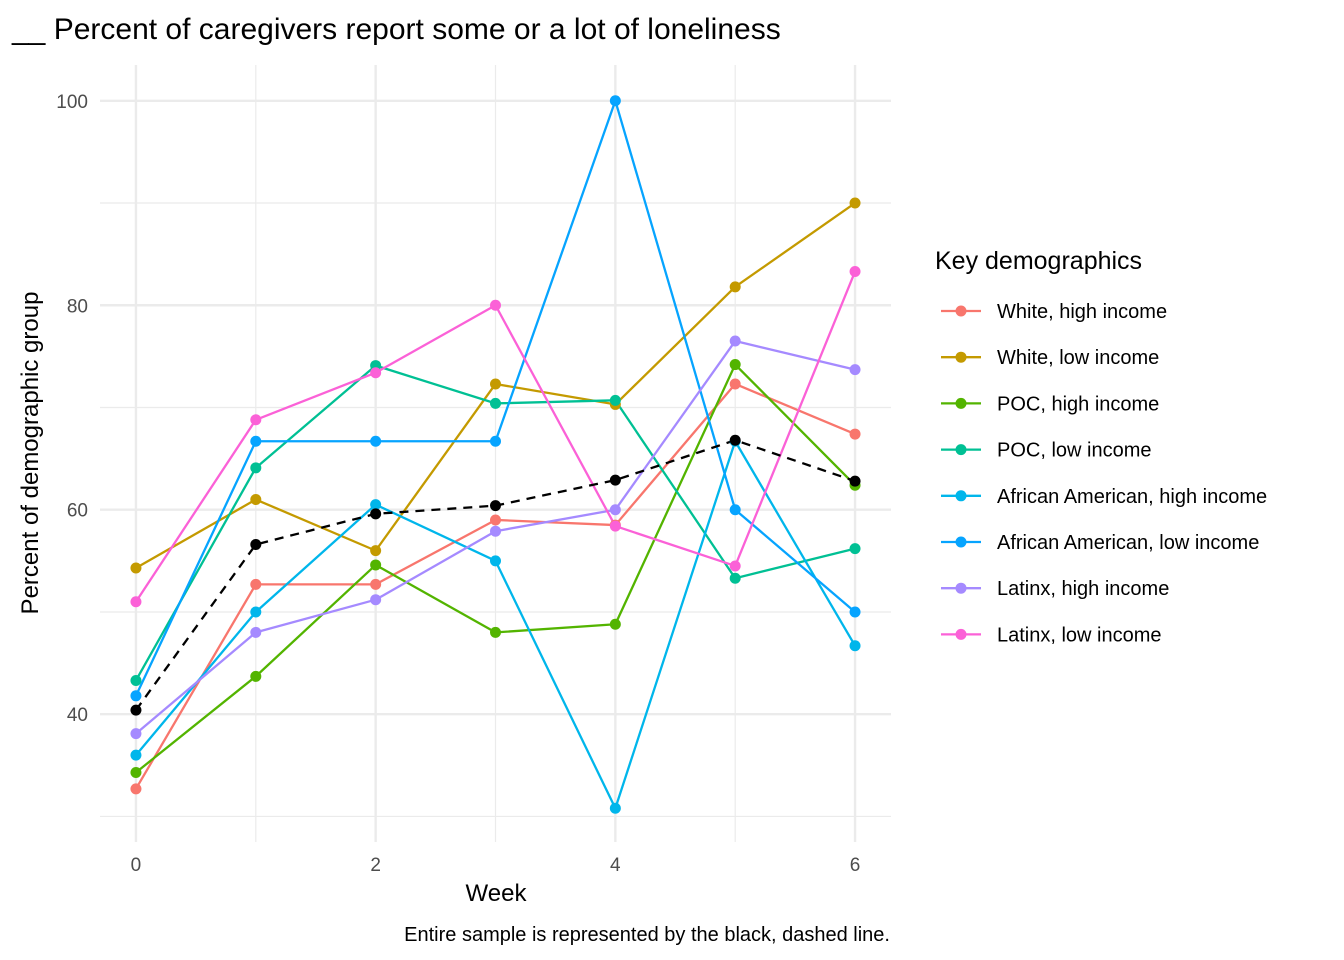 This screenshot has height=960, width=1344. I want to click on x-axis-label: Week, so click(497, 893).